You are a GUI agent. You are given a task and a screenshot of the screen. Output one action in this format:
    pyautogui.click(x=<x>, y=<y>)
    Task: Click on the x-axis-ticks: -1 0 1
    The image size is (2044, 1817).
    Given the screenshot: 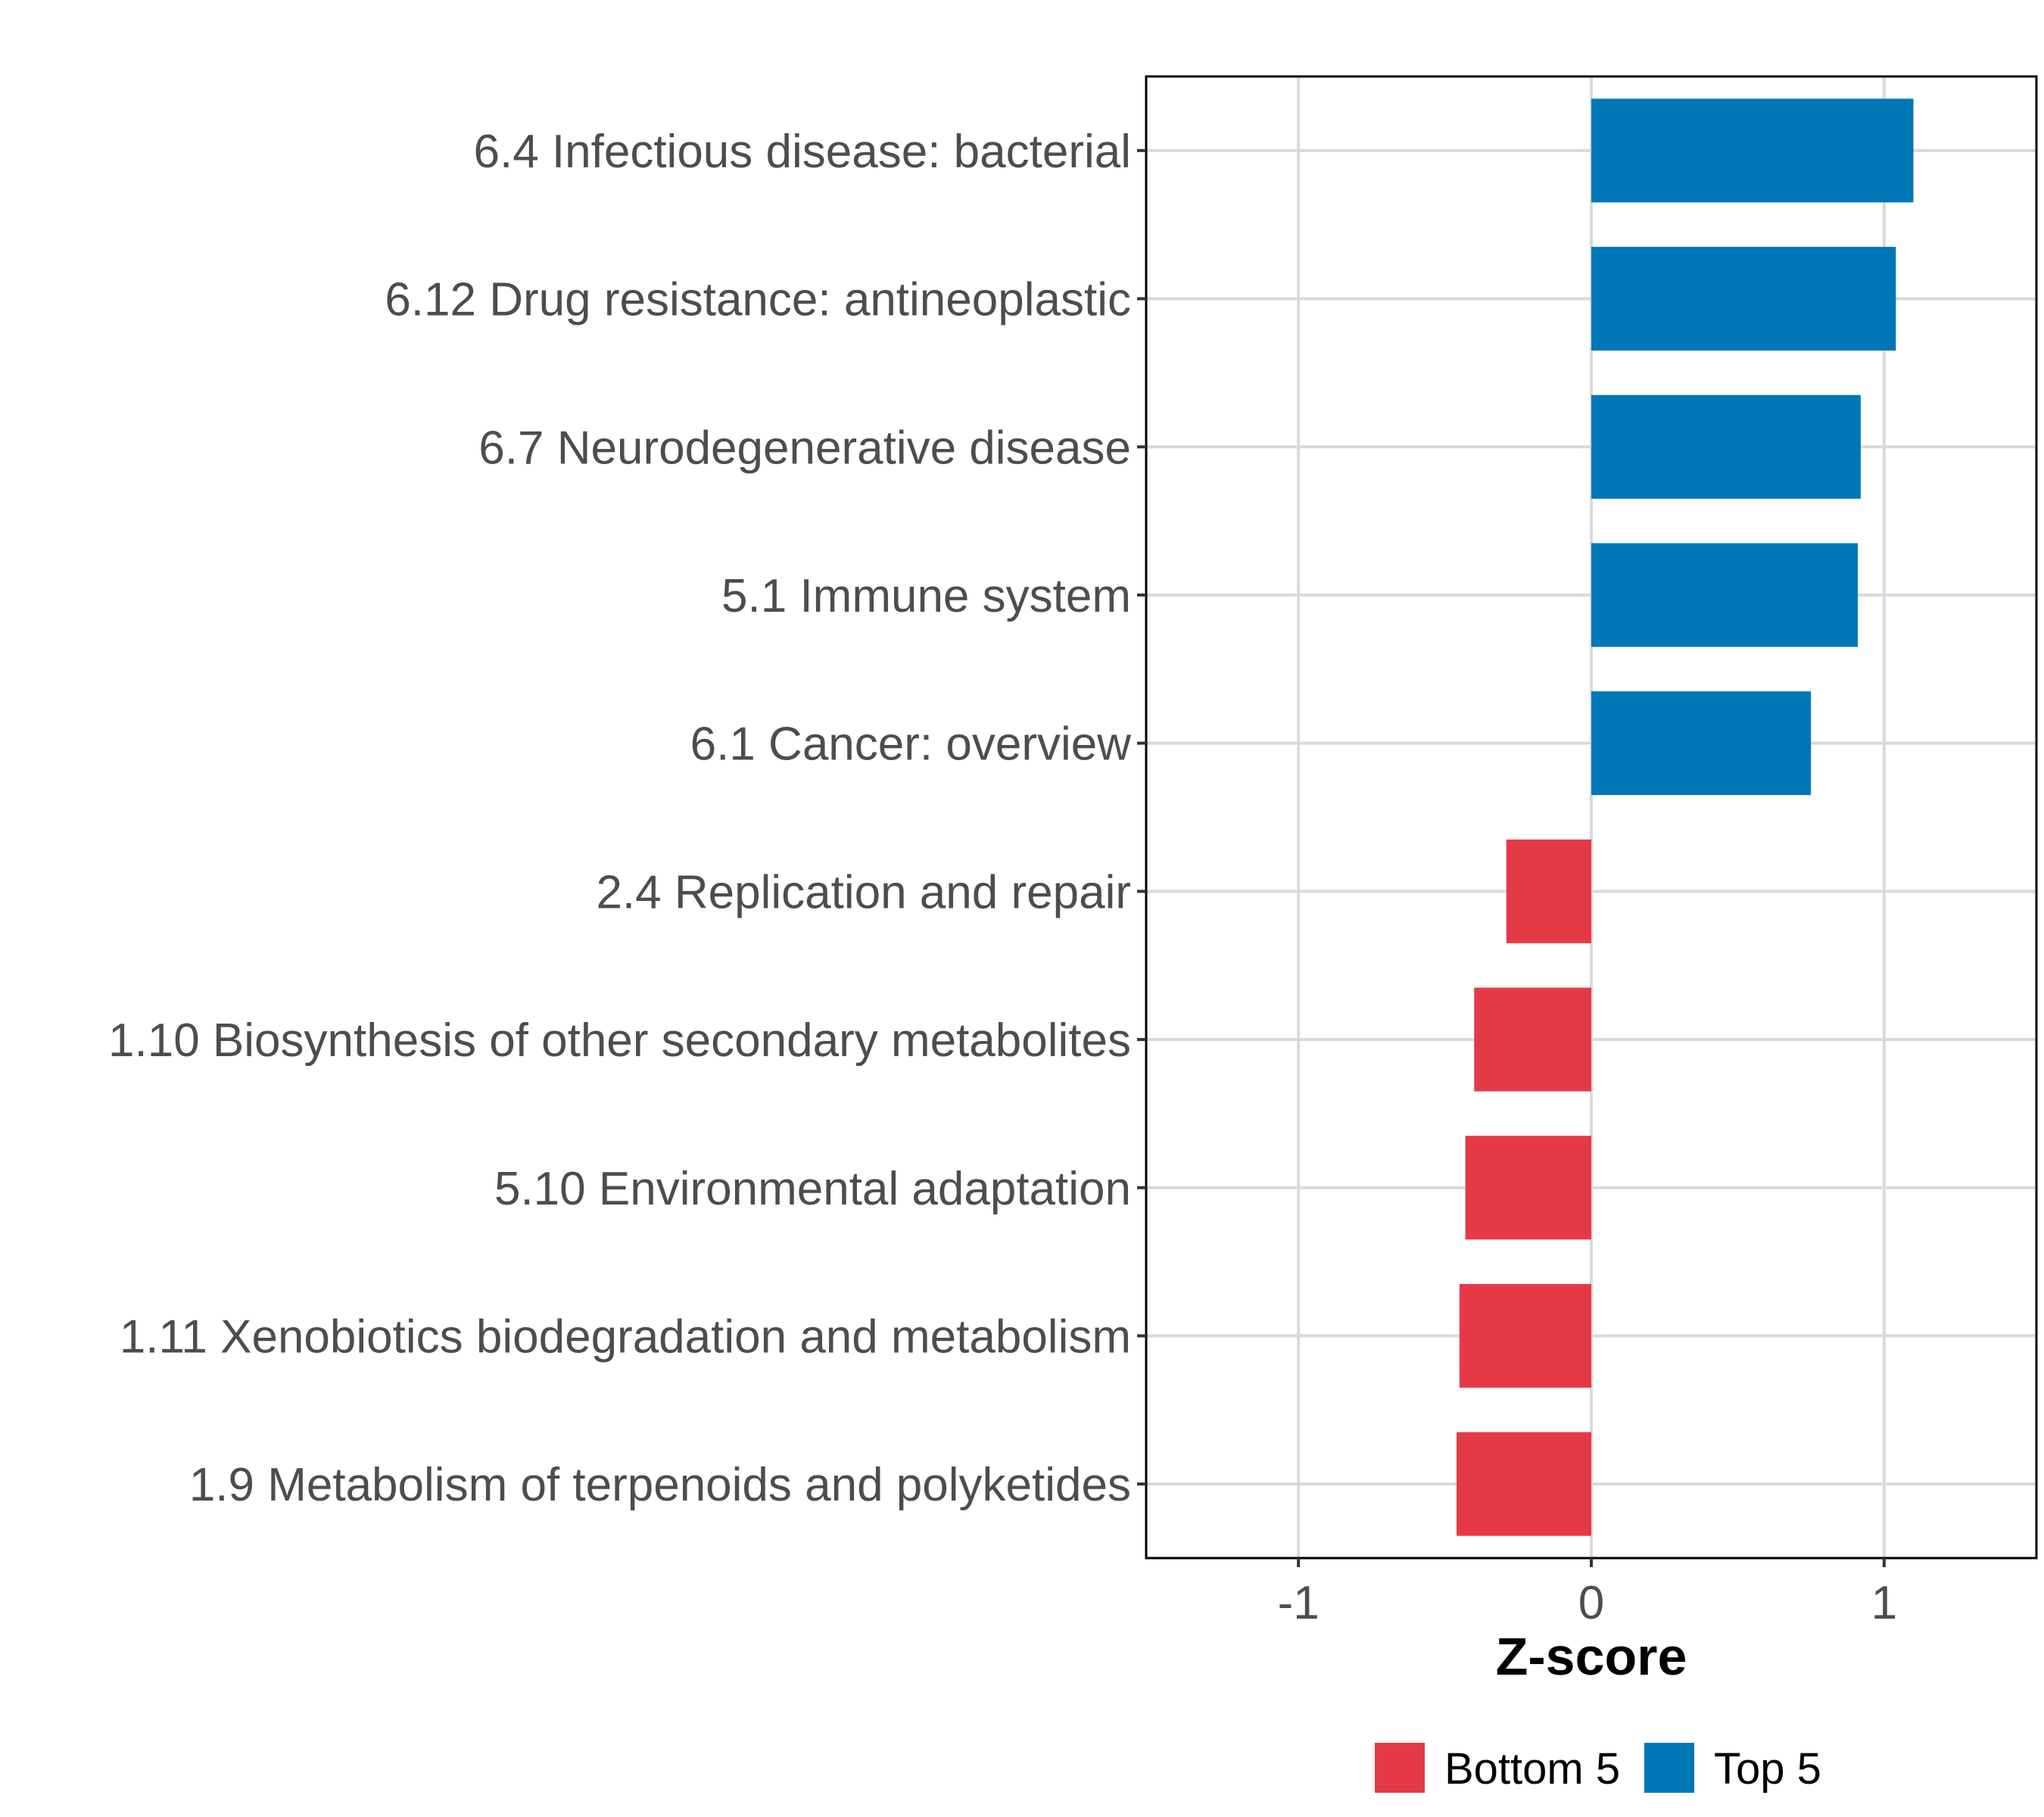 What is the action you would take?
    pyautogui.click(x=1588, y=1593)
    